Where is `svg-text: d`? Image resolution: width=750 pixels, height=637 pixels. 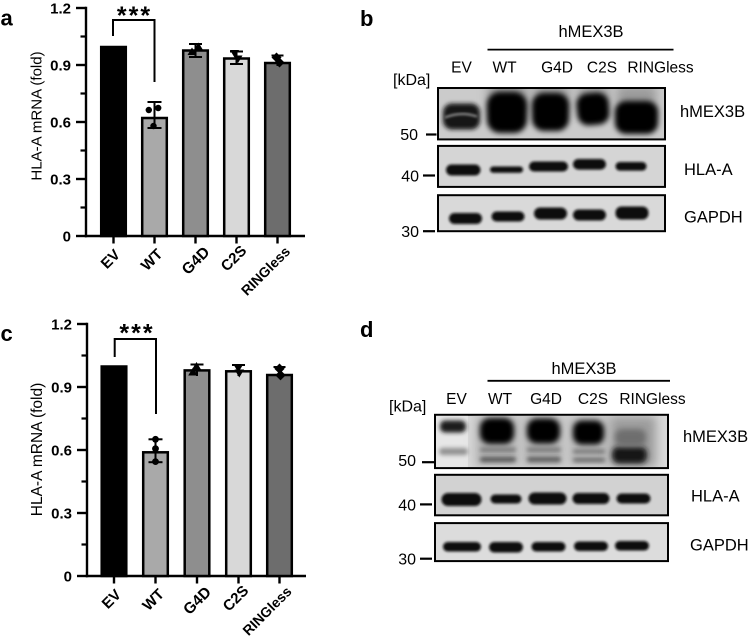 svg-text: d is located at coordinates (366, 329).